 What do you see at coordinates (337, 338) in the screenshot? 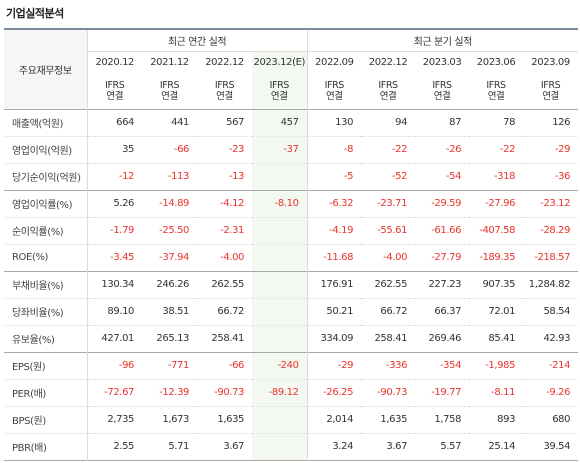
I see `table-cell: 334.09` at bounding box center [337, 338].